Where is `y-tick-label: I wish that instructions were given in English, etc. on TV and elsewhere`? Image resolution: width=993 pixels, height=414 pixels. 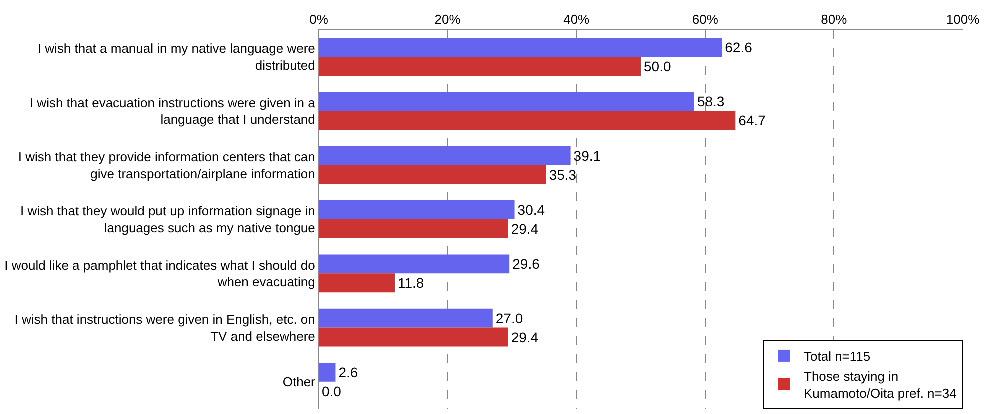 y-tick-label: I wish that instructions were given in English, etc. on TV and elsewhere is located at coordinates (165, 328).